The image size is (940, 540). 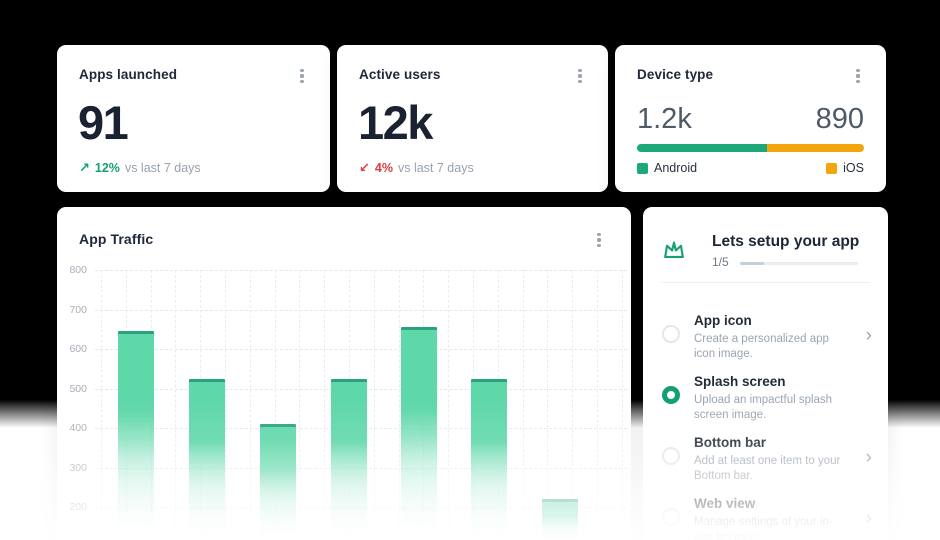 I want to click on card-title: App Traffic, so click(x=116, y=239).